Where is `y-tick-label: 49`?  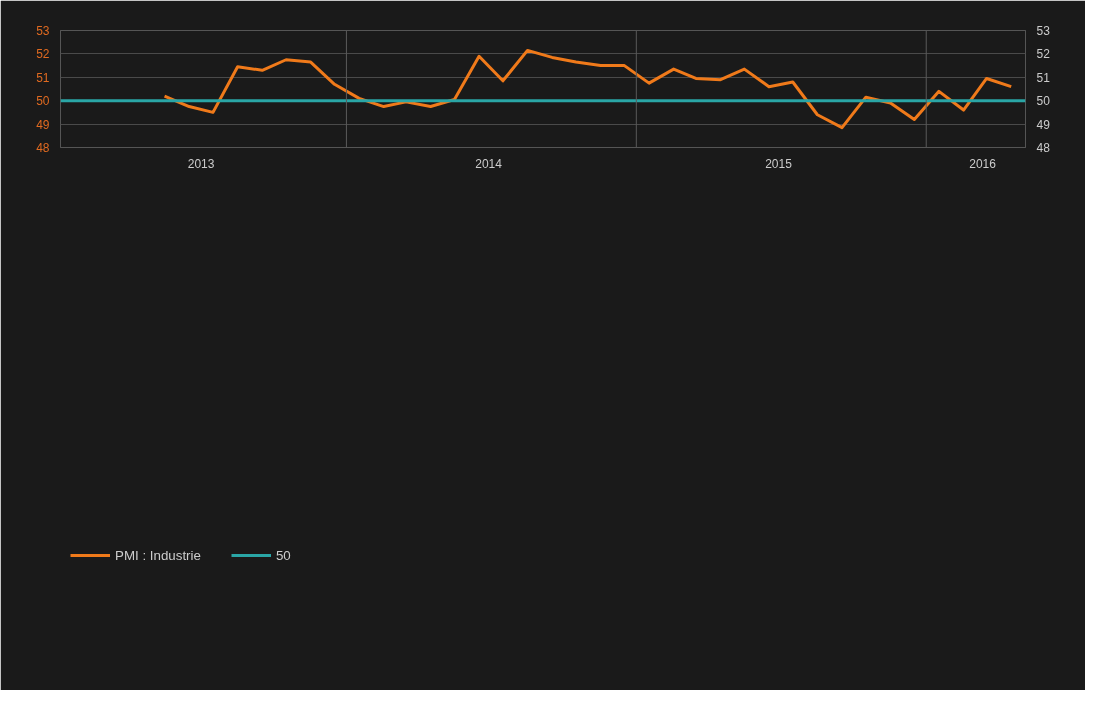 y-tick-label: 49 is located at coordinates (43, 124).